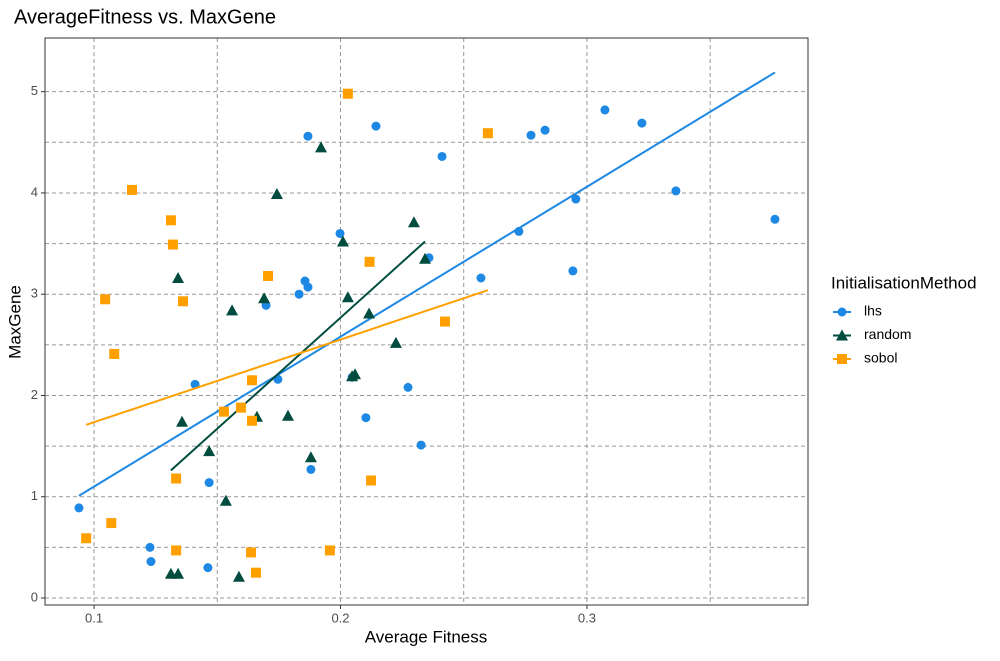 The image size is (1000, 661). What do you see at coordinates (904, 282) in the screenshot?
I see `legend-title: InitialisationMethod` at bounding box center [904, 282].